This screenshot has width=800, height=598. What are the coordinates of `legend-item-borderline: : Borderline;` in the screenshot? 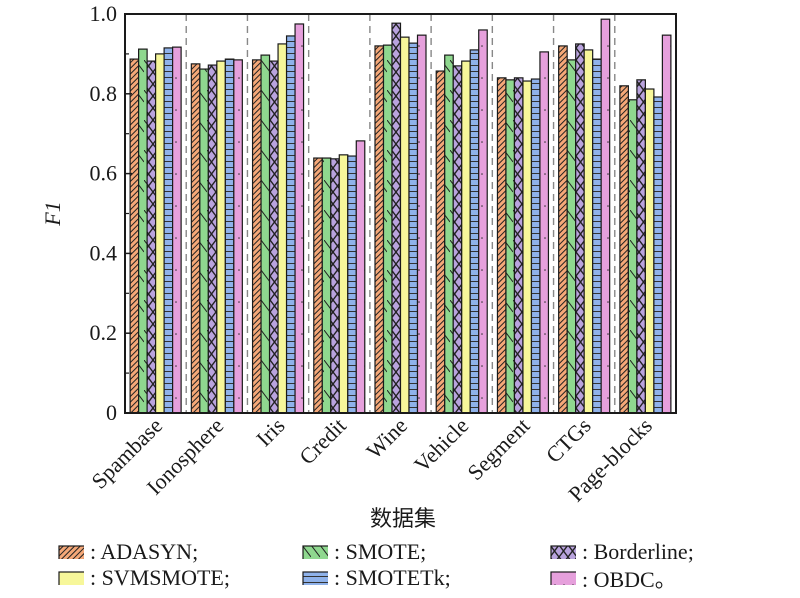 It's located at (622, 551).